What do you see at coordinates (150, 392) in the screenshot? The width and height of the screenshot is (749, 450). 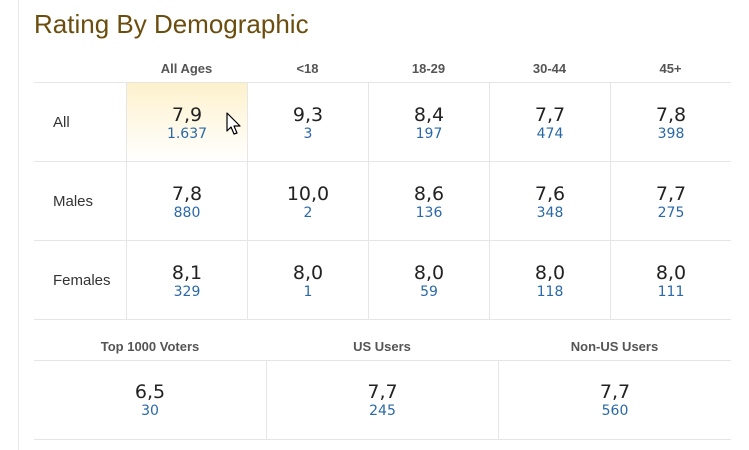 I see `rating-value: 6,5` at bounding box center [150, 392].